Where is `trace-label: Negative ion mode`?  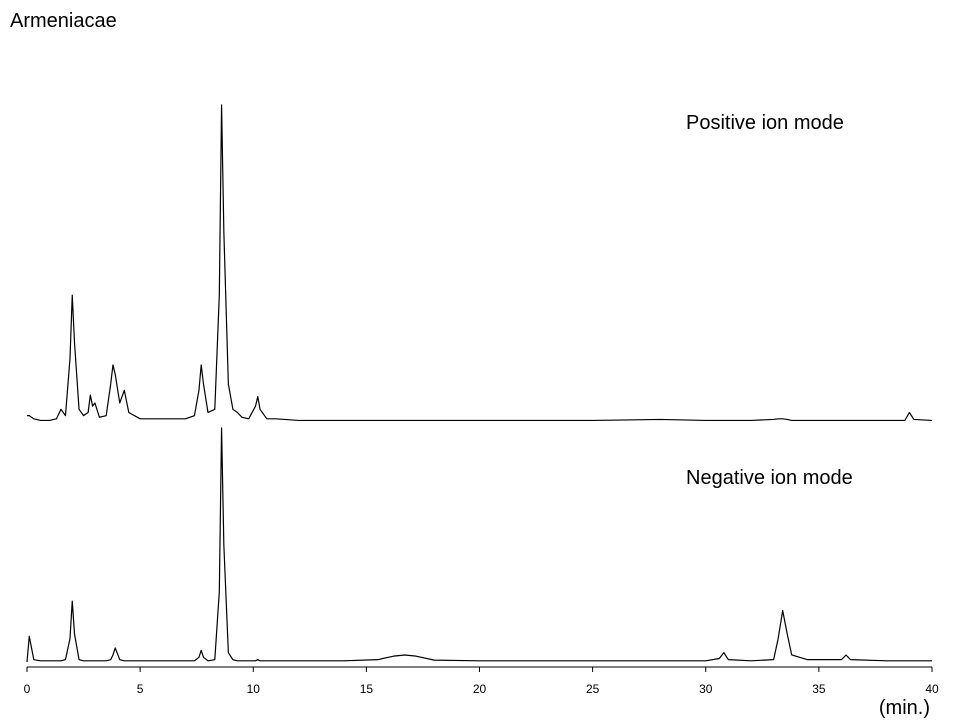
trace-label: Negative ion mode is located at coordinates (769, 478).